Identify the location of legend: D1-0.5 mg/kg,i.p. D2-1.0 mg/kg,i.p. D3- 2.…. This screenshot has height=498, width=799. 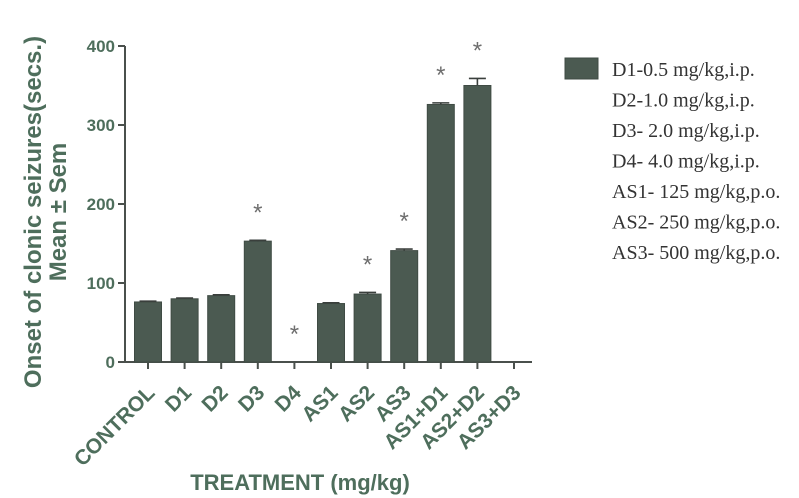
(672, 160).